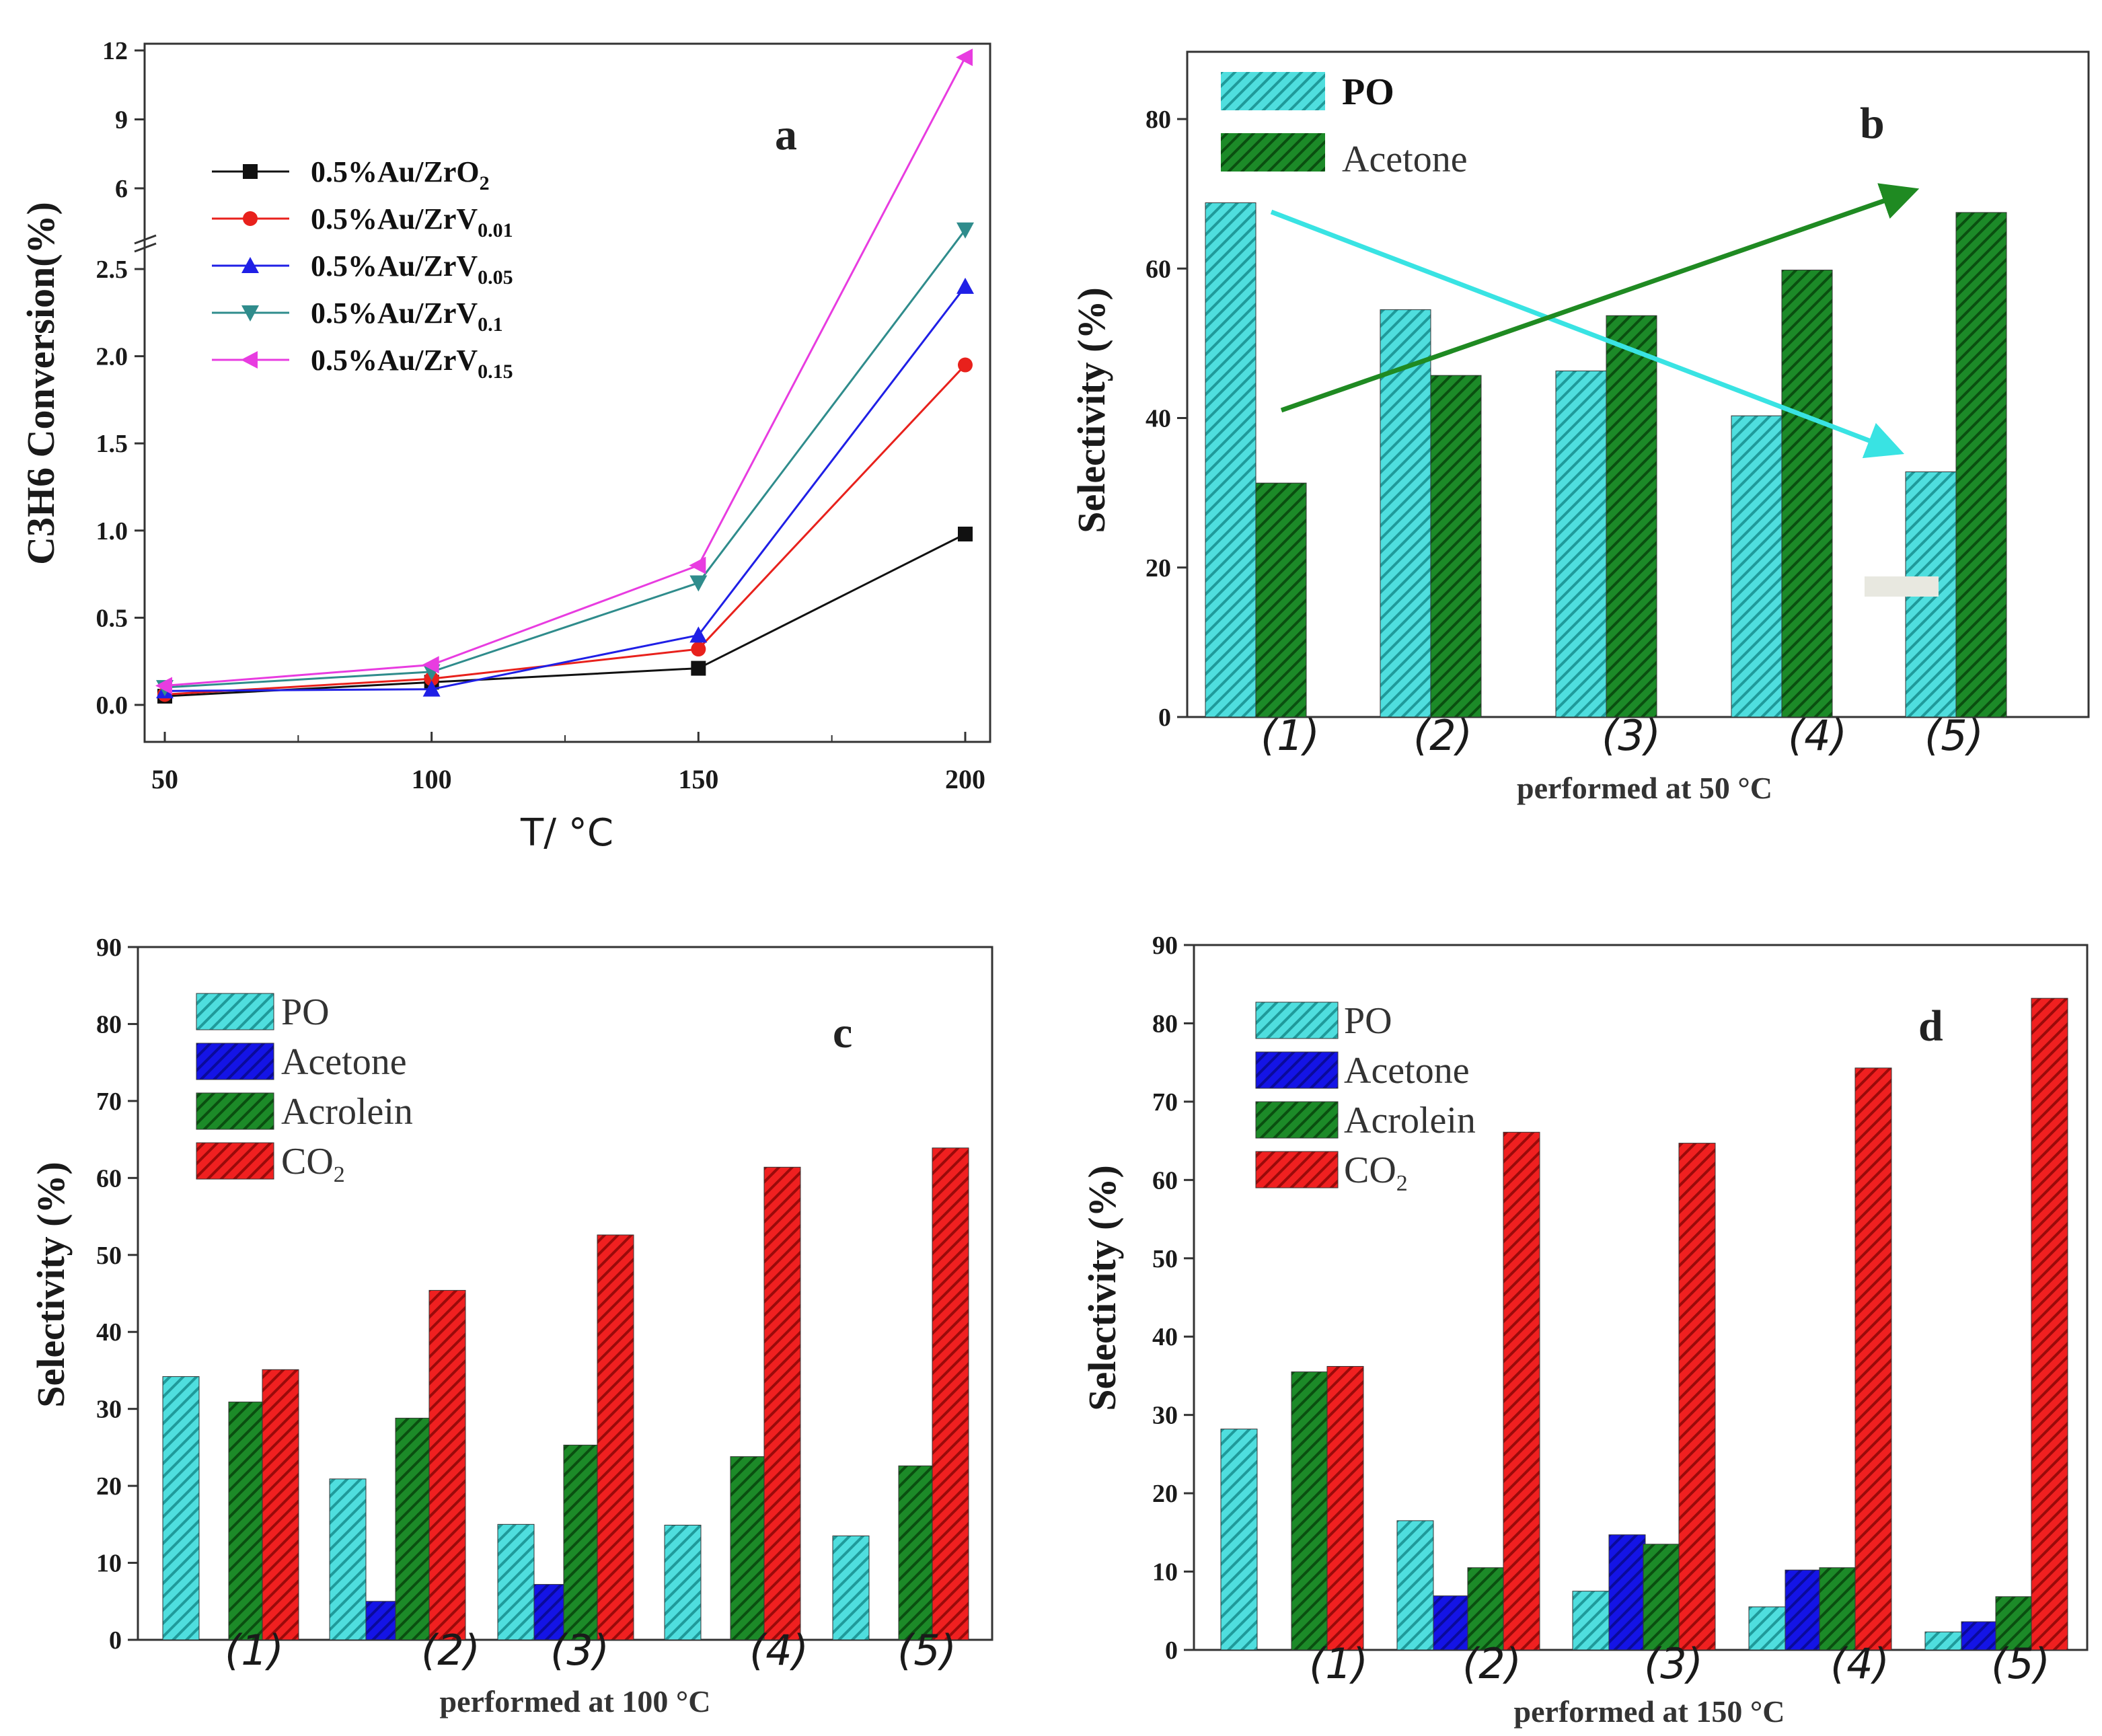 This screenshot has height=1736, width=2102. Describe the element at coordinates (1102, 1288) in the screenshot. I see `panel-d-y-axis-label: Selectivity (%)` at that location.